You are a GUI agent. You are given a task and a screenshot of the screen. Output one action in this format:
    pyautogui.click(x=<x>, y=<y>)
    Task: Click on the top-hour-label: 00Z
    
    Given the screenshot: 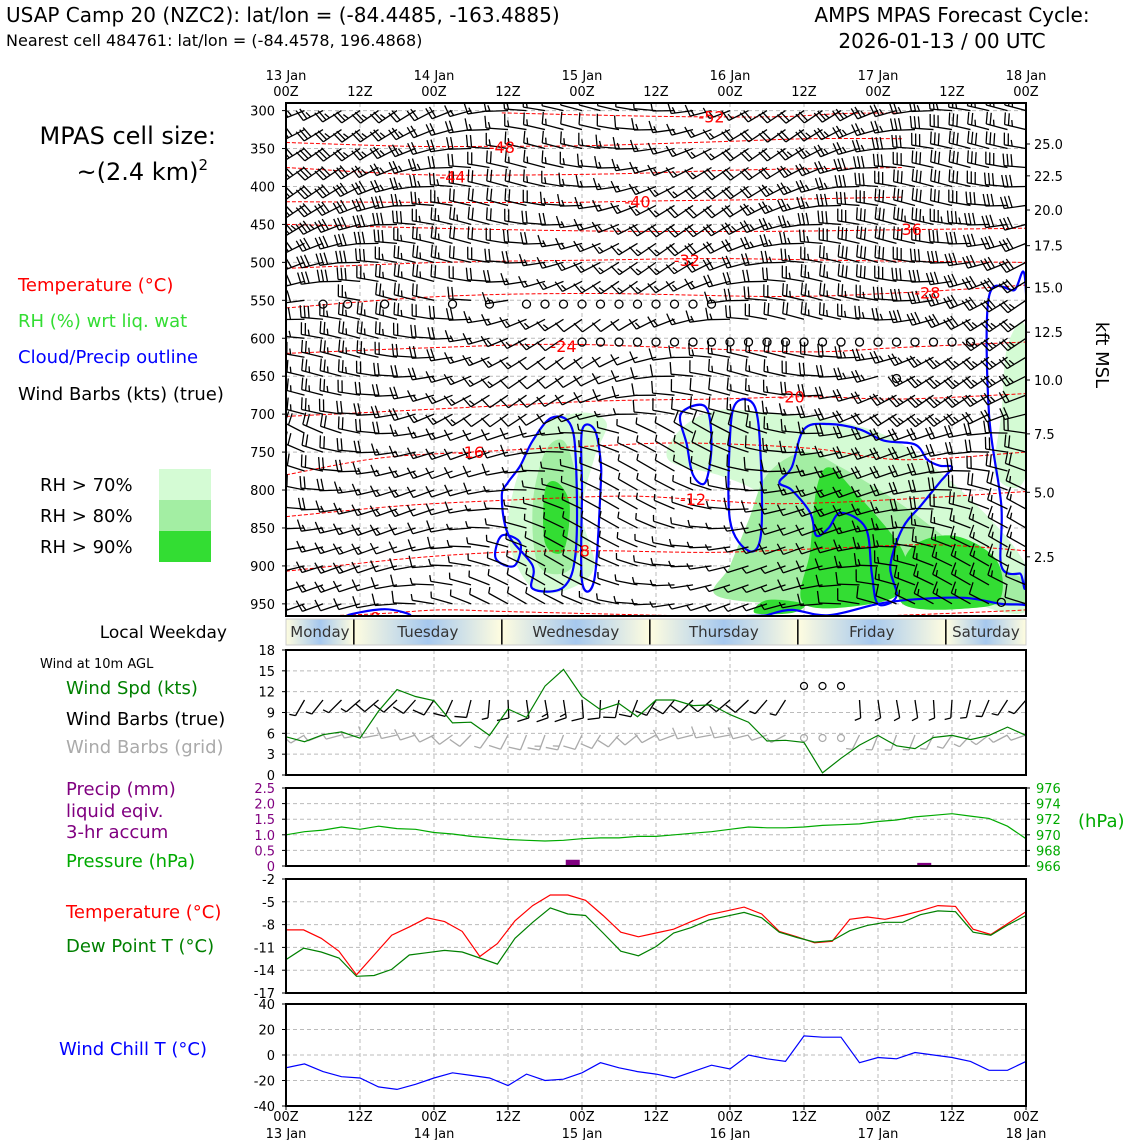 What is the action you would take?
    pyautogui.click(x=730, y=92)
    